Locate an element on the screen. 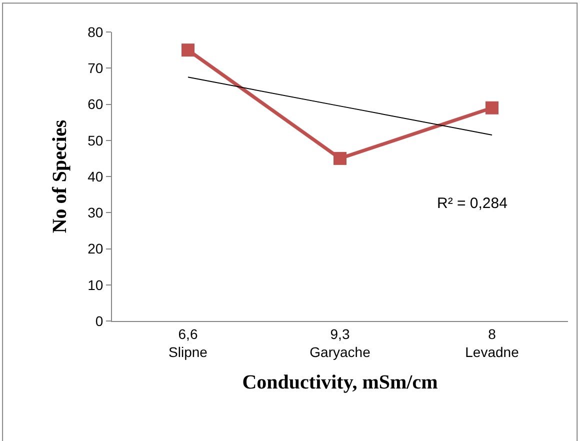  y-tick-label: 50 is located at coordinates (96, 140).